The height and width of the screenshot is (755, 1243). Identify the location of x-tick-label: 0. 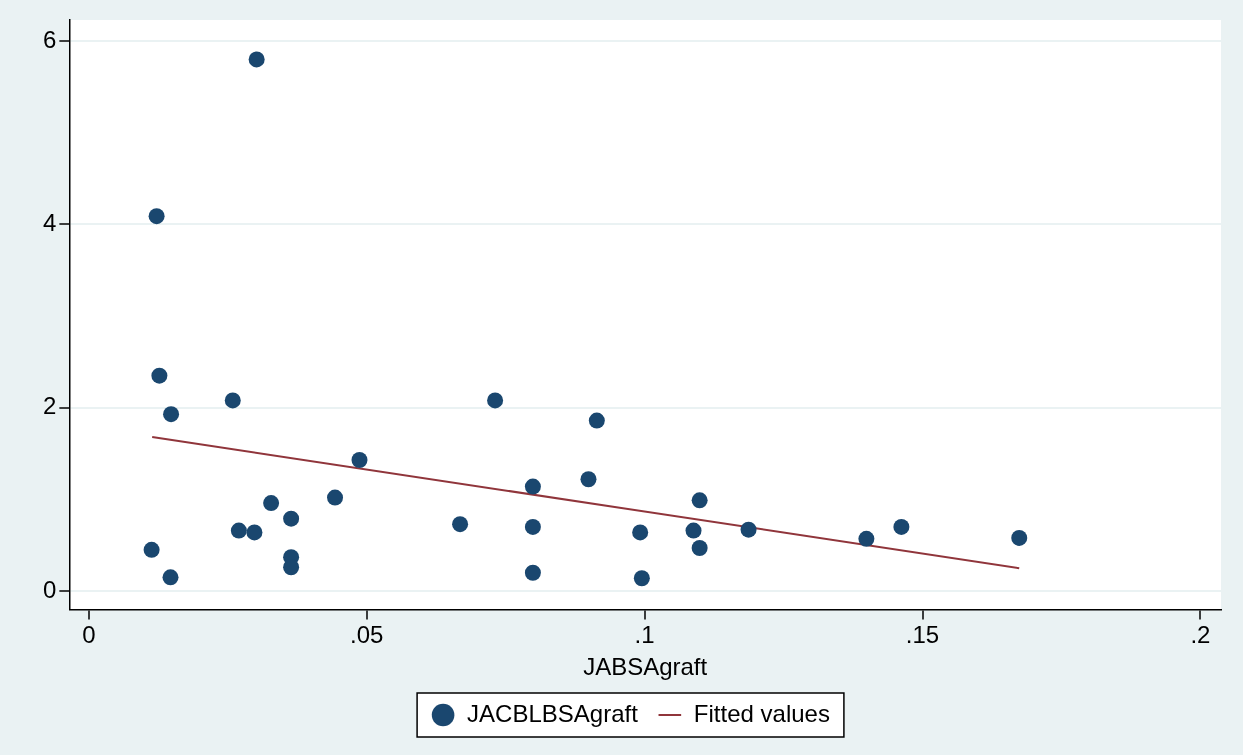
(89, 635).